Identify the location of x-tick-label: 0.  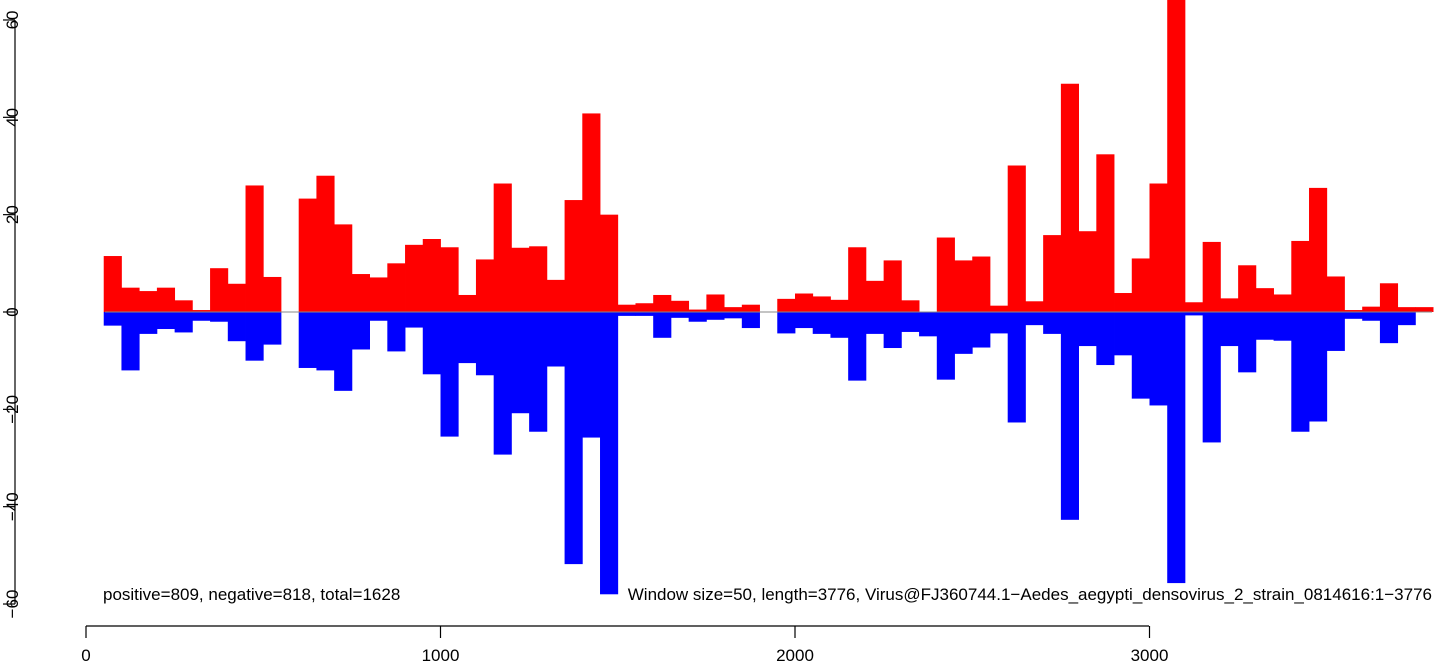
(85, 655).